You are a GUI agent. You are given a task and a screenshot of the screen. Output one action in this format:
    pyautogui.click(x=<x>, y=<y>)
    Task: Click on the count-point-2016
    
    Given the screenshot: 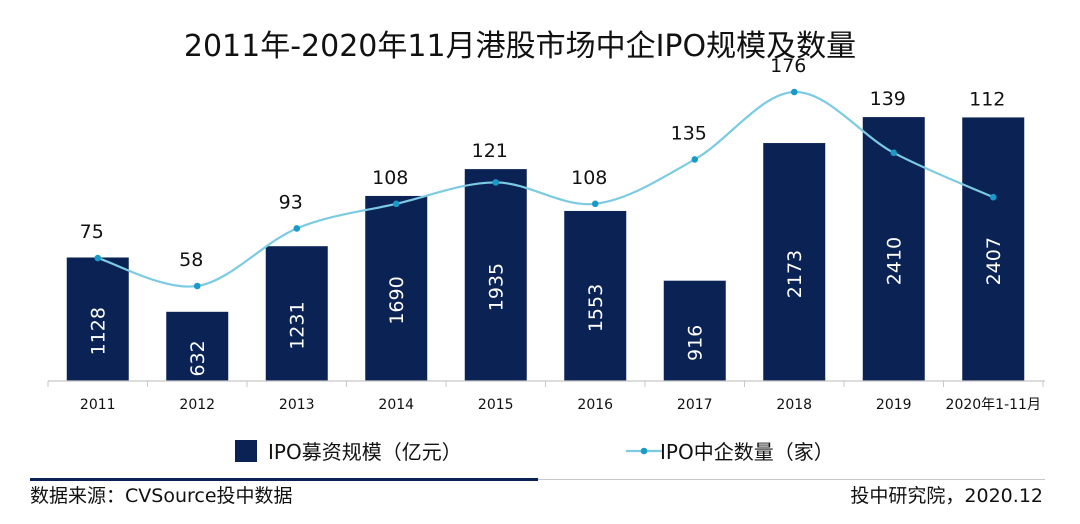 What is the action you would take?
    pyautogui.click(x=595, y=204)
    